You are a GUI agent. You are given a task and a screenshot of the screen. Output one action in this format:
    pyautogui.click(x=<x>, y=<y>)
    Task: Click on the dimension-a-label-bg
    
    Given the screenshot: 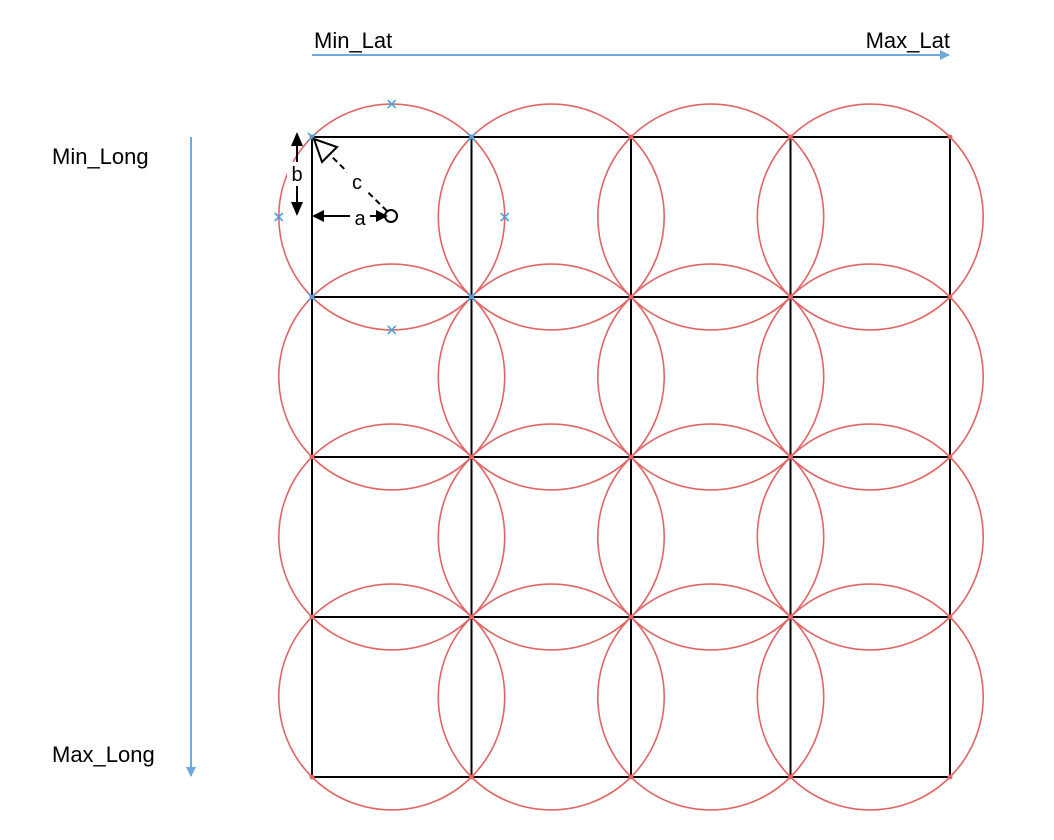 What is the action you would take?
    pyautogui.click(x=360, y=217)
    